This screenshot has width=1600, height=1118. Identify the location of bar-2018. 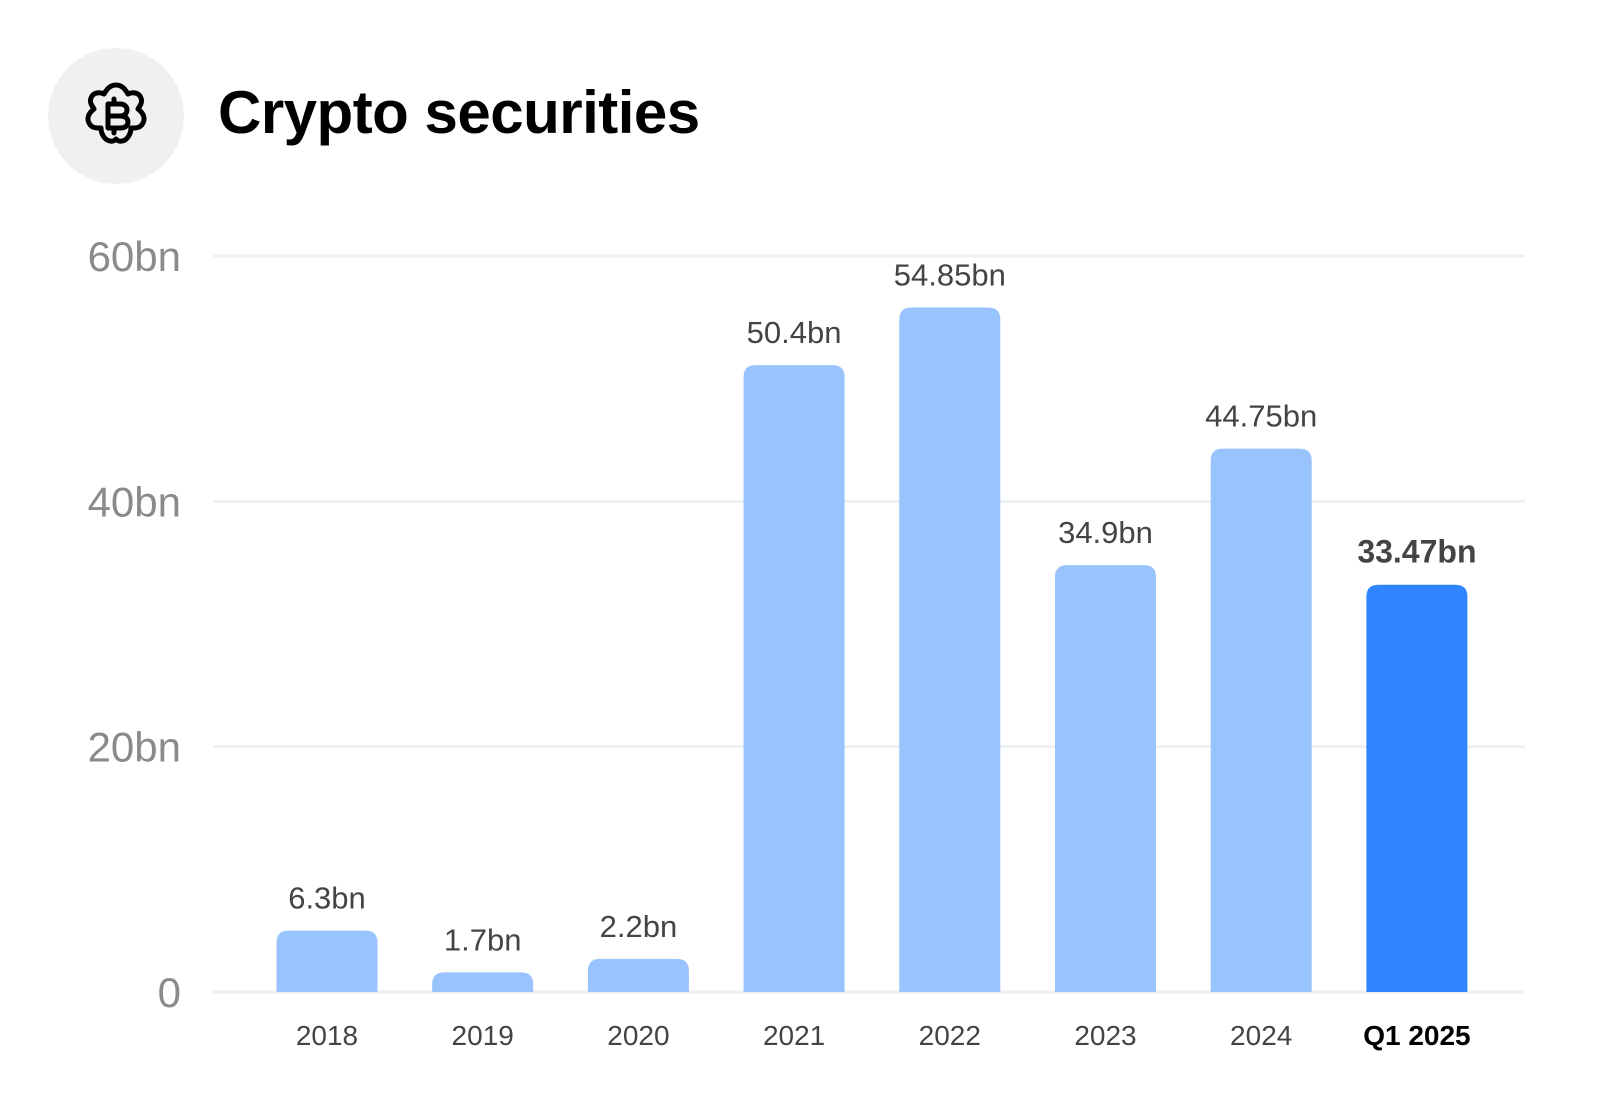
(327, 961).